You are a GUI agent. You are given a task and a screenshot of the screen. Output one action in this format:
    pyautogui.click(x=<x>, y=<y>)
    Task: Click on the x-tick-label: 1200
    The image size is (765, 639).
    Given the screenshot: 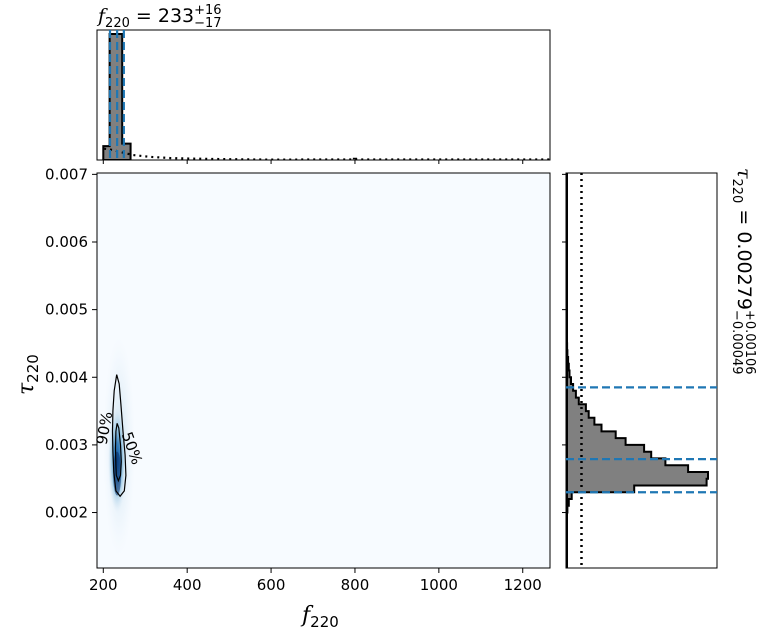 What is the action you would take?
    pyautogui.click(x=523, y=585)
    